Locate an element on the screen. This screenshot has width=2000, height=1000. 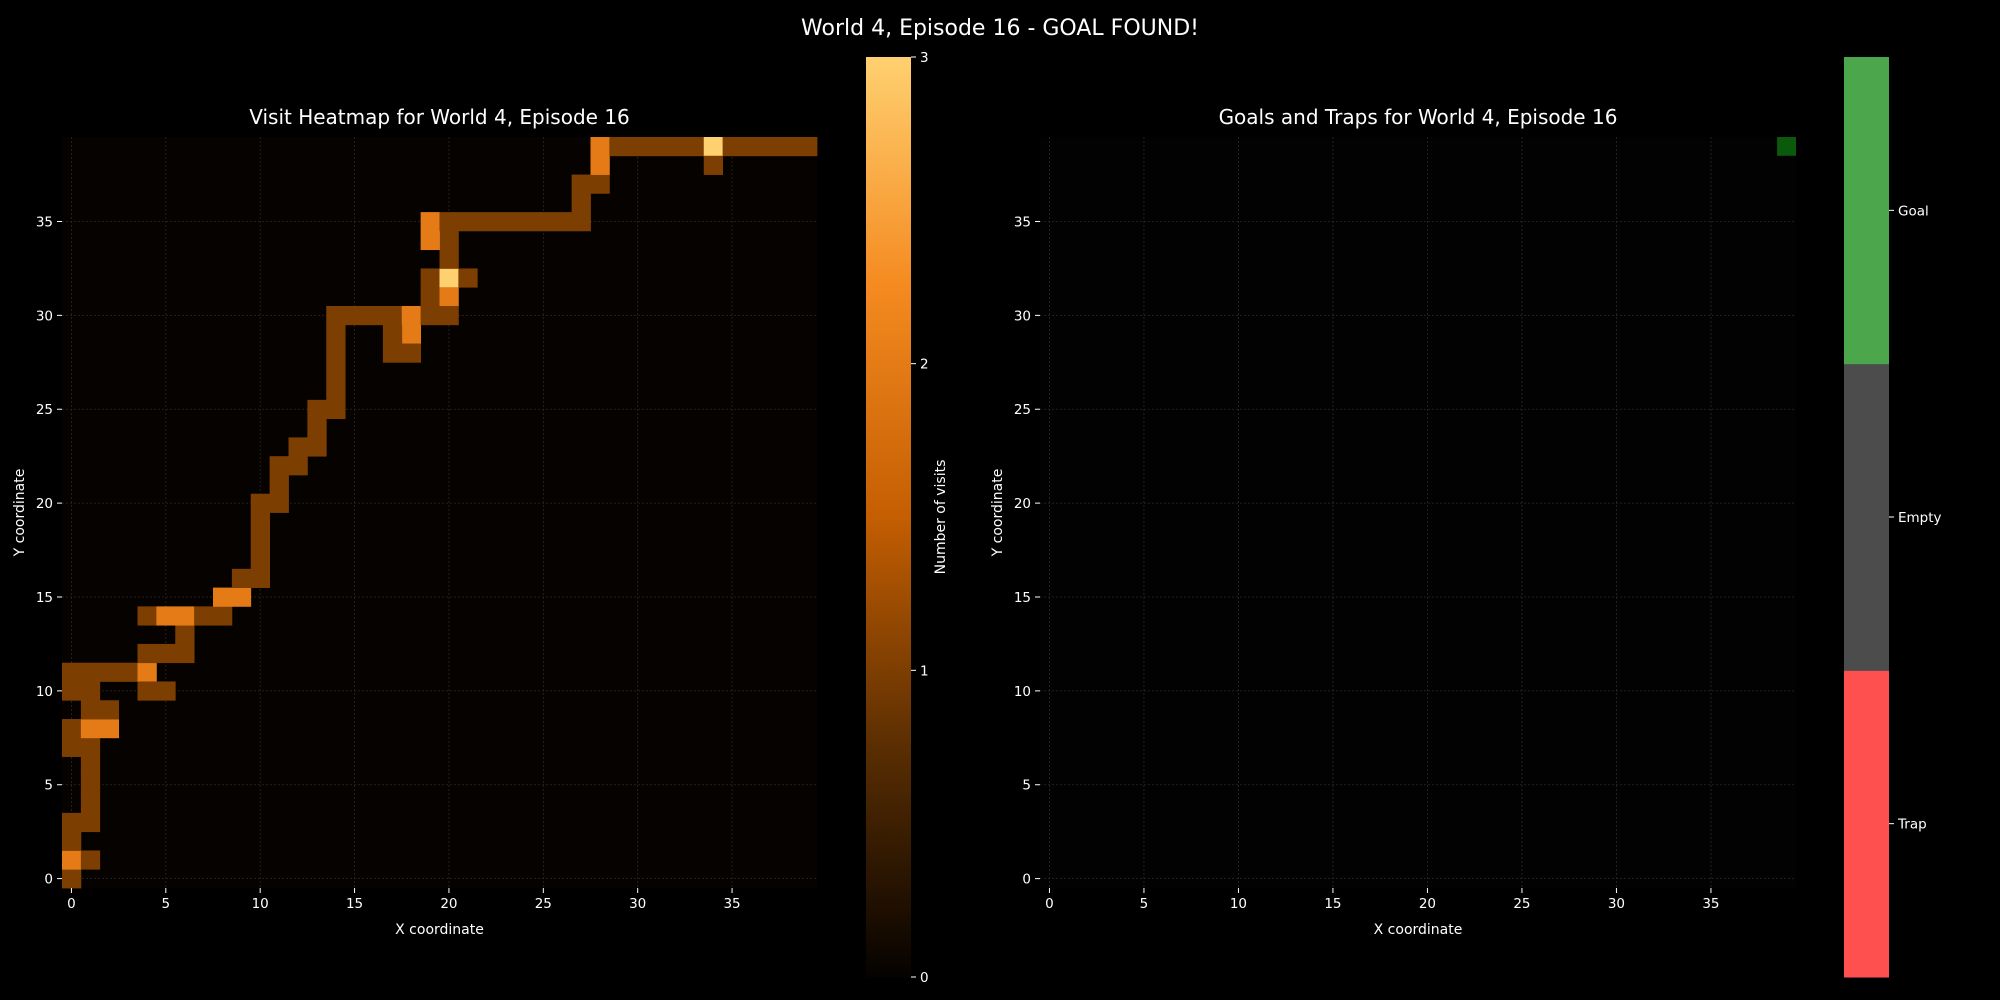
y-tick-label: 35 is located at coordinates (44, 222).